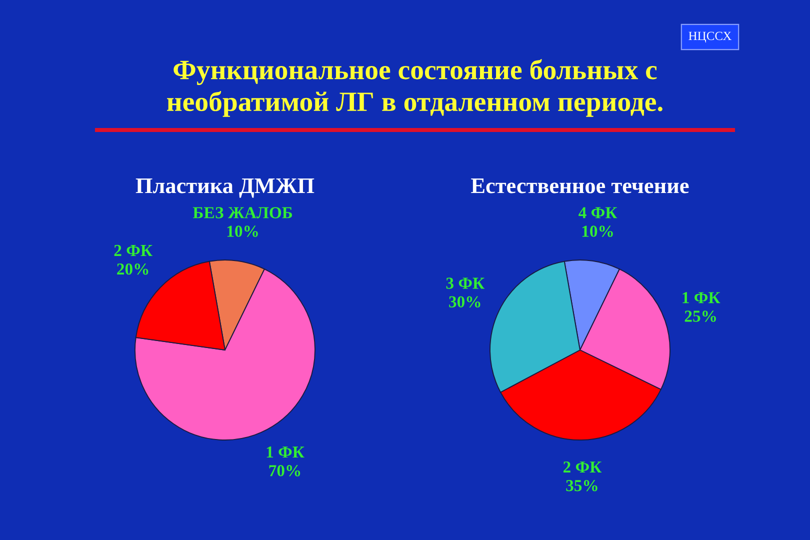 The image size is (810, 540). What do you see at coordinates (414, 88) in the screenshot?
I see `text: Функциональное состояние больных с необратимой ЛГ в отдаленном периоде.` at bounding box center [414, 88].